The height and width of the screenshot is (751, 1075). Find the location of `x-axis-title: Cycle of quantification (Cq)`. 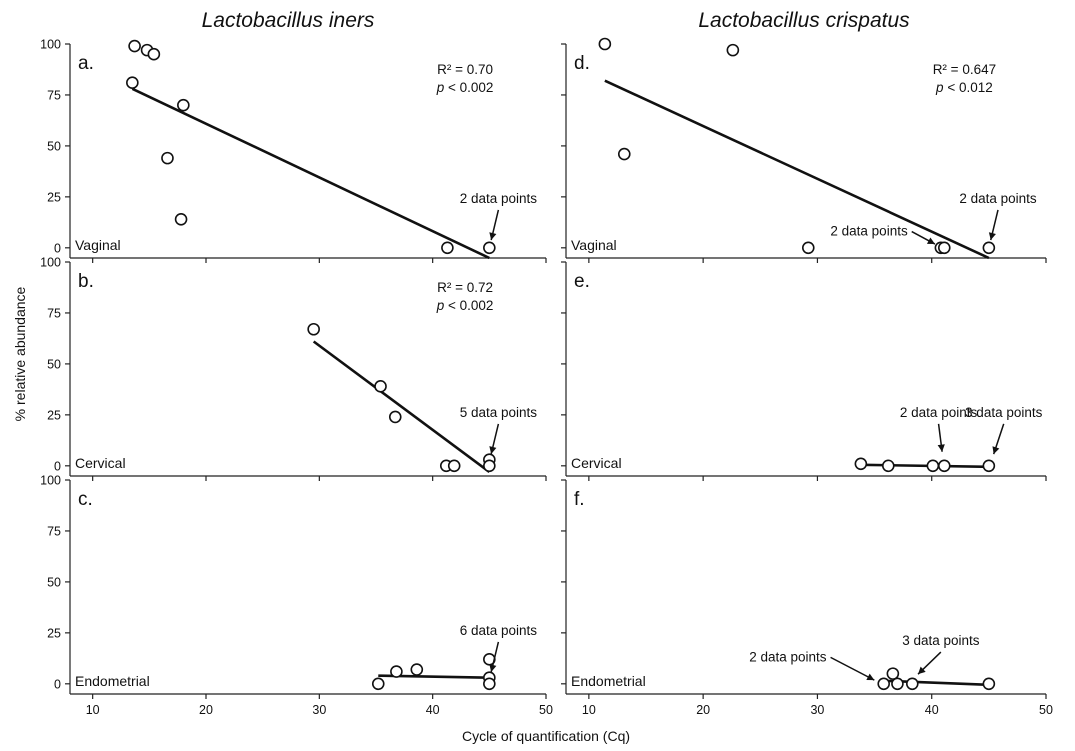

x-axis-title: Cycle of quantification (Cq) is located at coordinates (546, 736).